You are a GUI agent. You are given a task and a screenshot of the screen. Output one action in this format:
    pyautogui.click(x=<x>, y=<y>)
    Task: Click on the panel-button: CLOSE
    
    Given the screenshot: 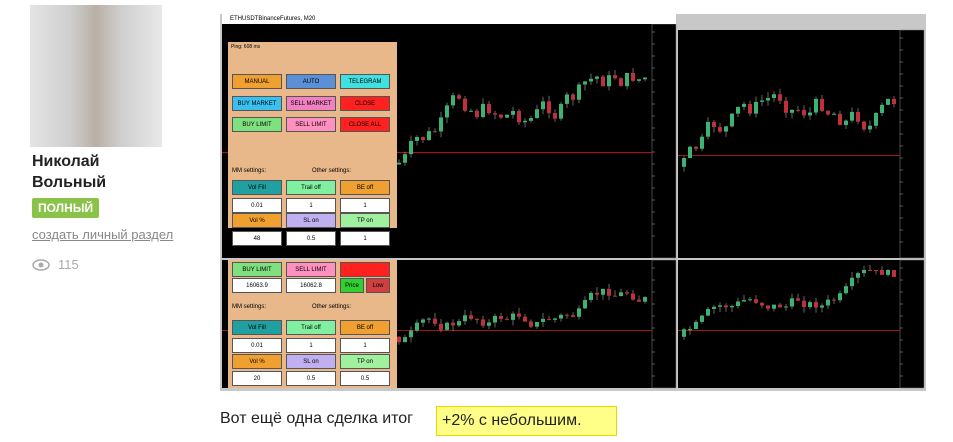 What is the action you would take?
    pyautogui.click(x=365, y=103)
    